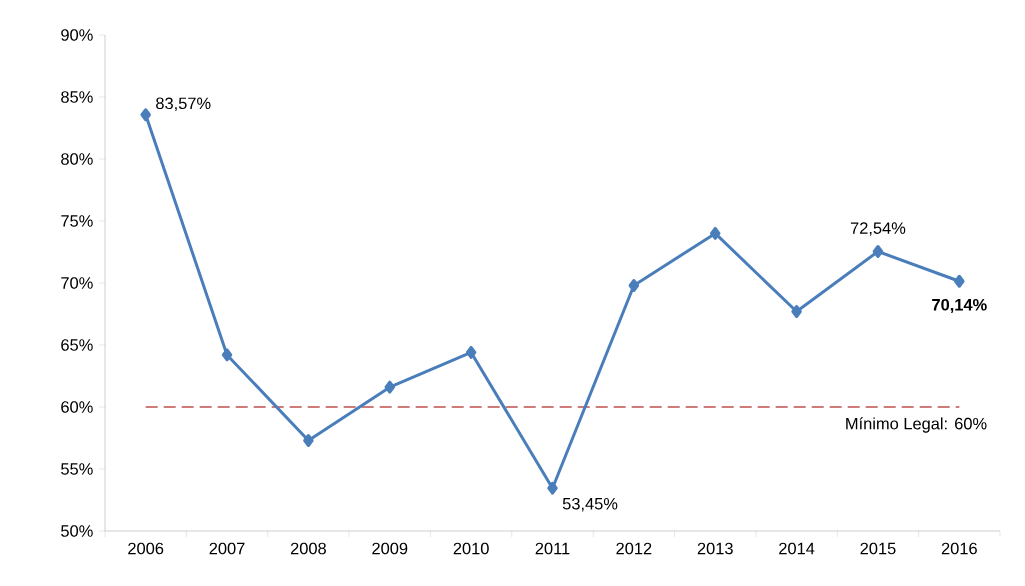  What do you see at coordinates (552, 548) in the screenshot?
I see `x-tick-label: 2011` at bounding box center [552, 548].